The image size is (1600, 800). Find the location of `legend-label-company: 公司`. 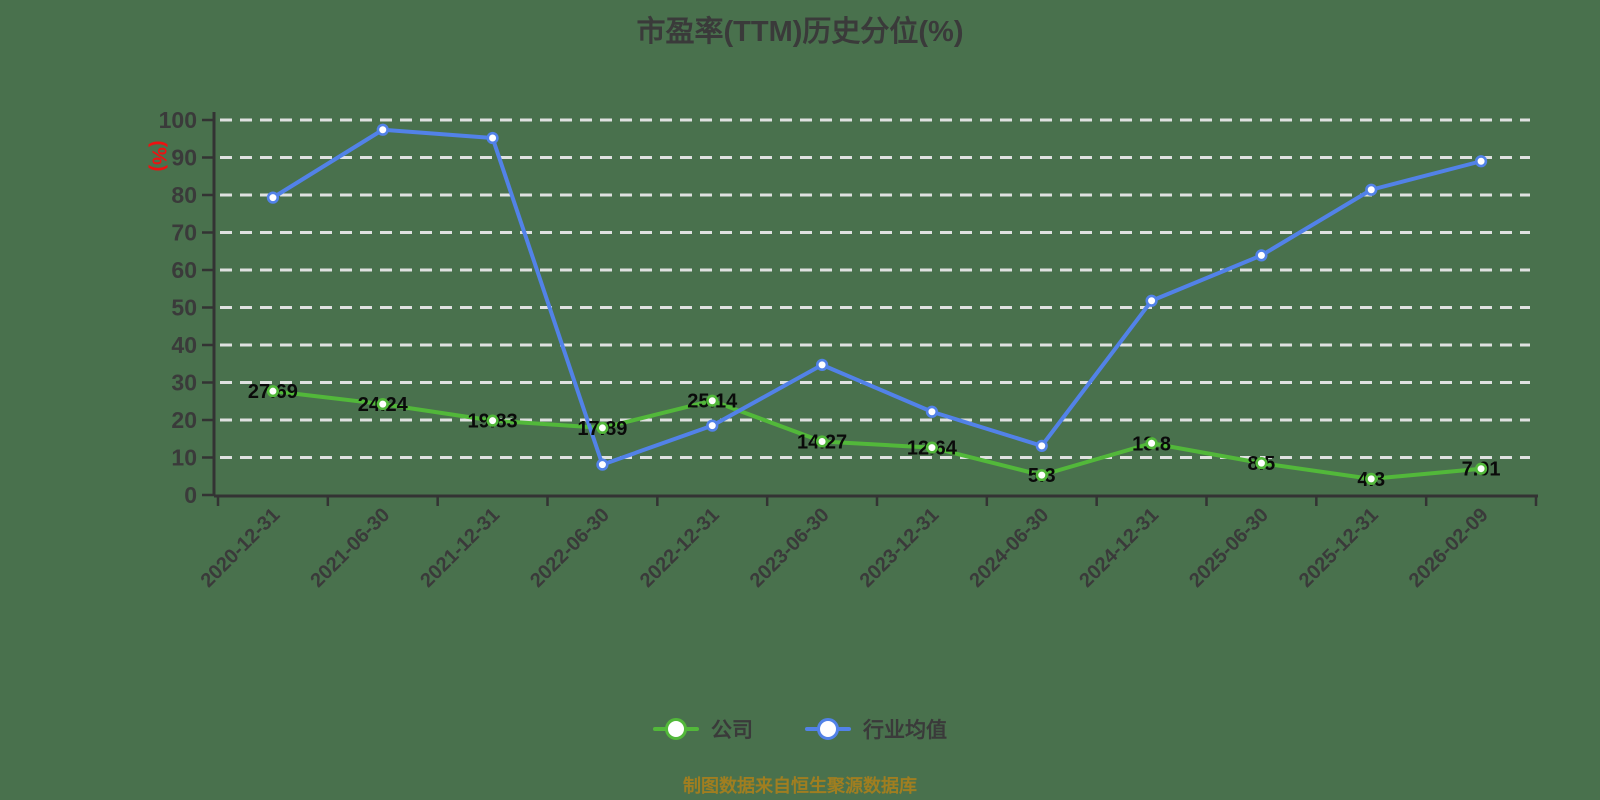

legend-label-company: 公司 is located at coordinates (732, 730).